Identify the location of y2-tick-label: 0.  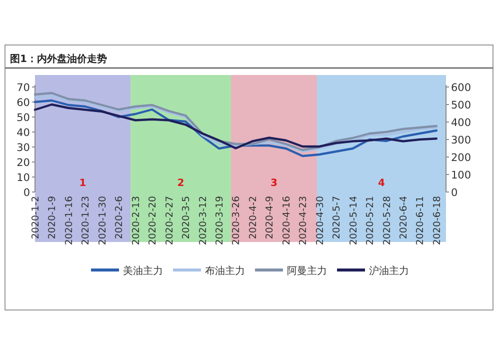
(454, 193).